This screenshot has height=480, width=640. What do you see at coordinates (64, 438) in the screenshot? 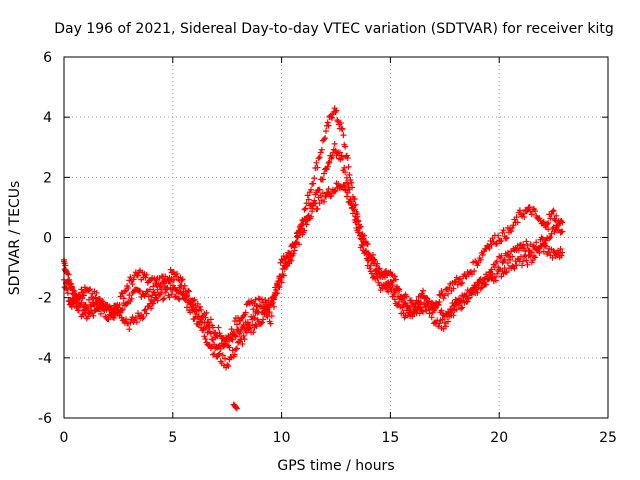
I see `x-tick-label: 0` at bounding box center [64, 438].